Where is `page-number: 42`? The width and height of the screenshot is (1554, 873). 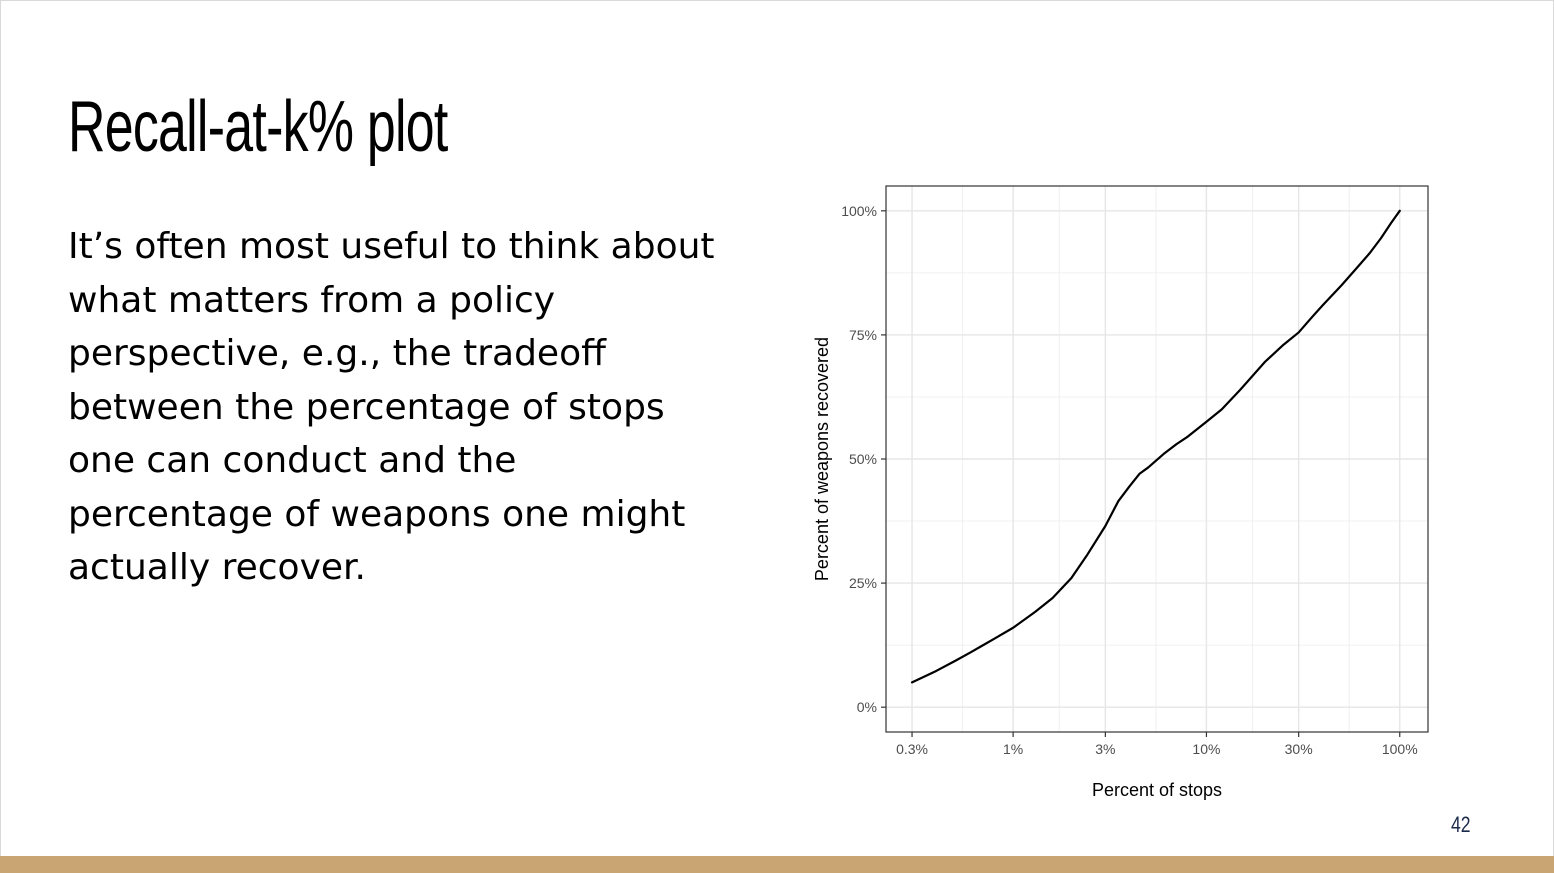 page-number: 42 is located at coordinates (1461, 824).